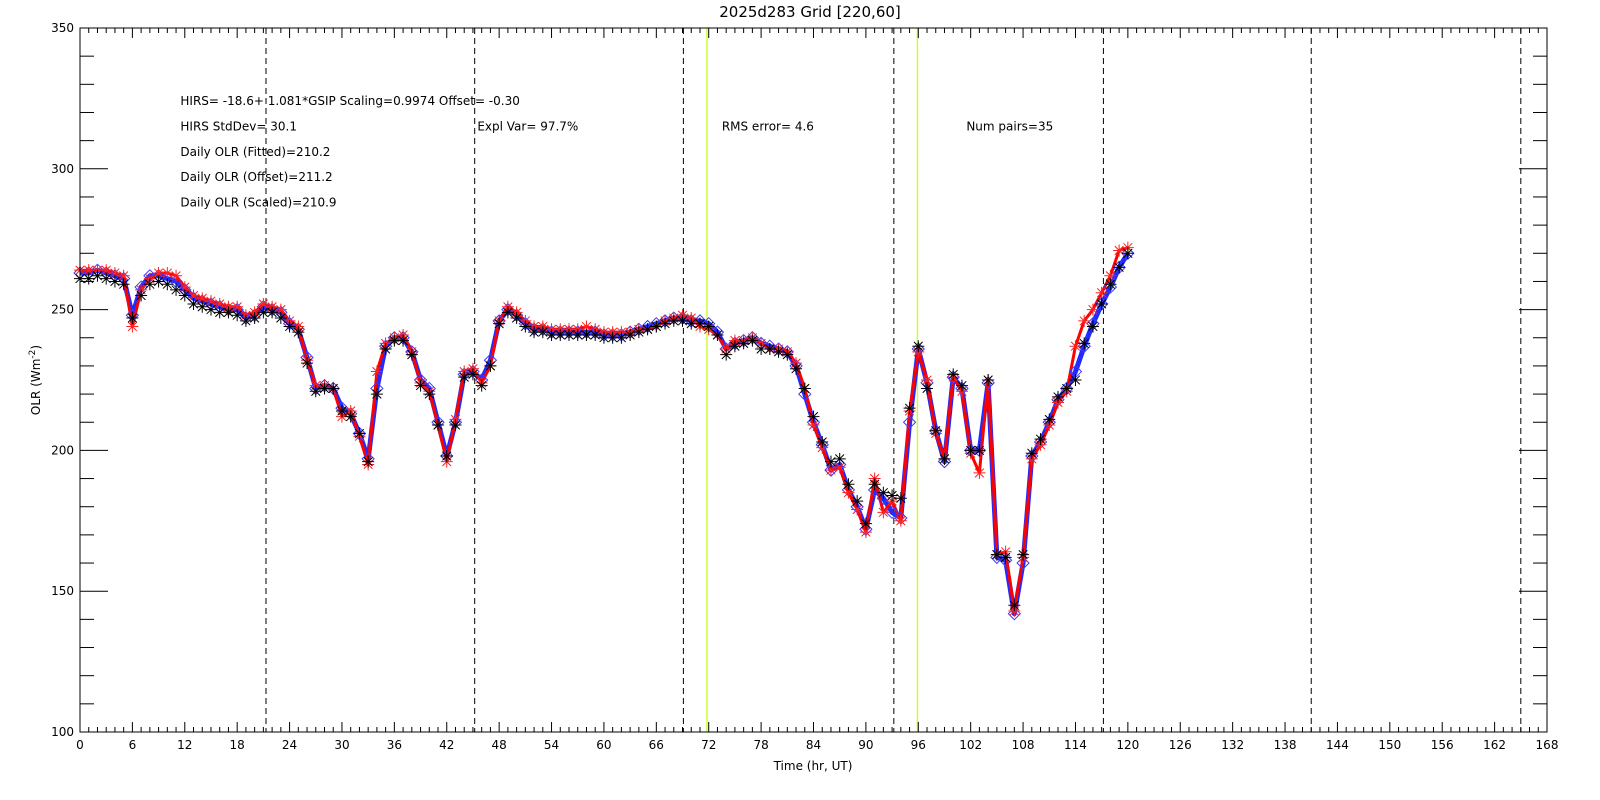 This screenshot has width=1600, height=800. Describe the element at coordinates (62, 169) in the screenshot. I see `y-tick-label-4: 300` at that location.